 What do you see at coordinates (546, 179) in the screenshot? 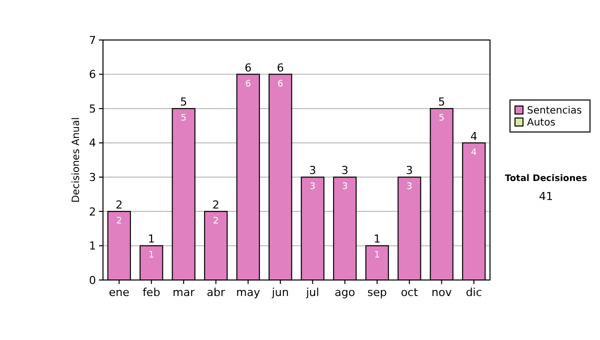
I see `text: Total Decisiones` at bounding box center [546, 179].